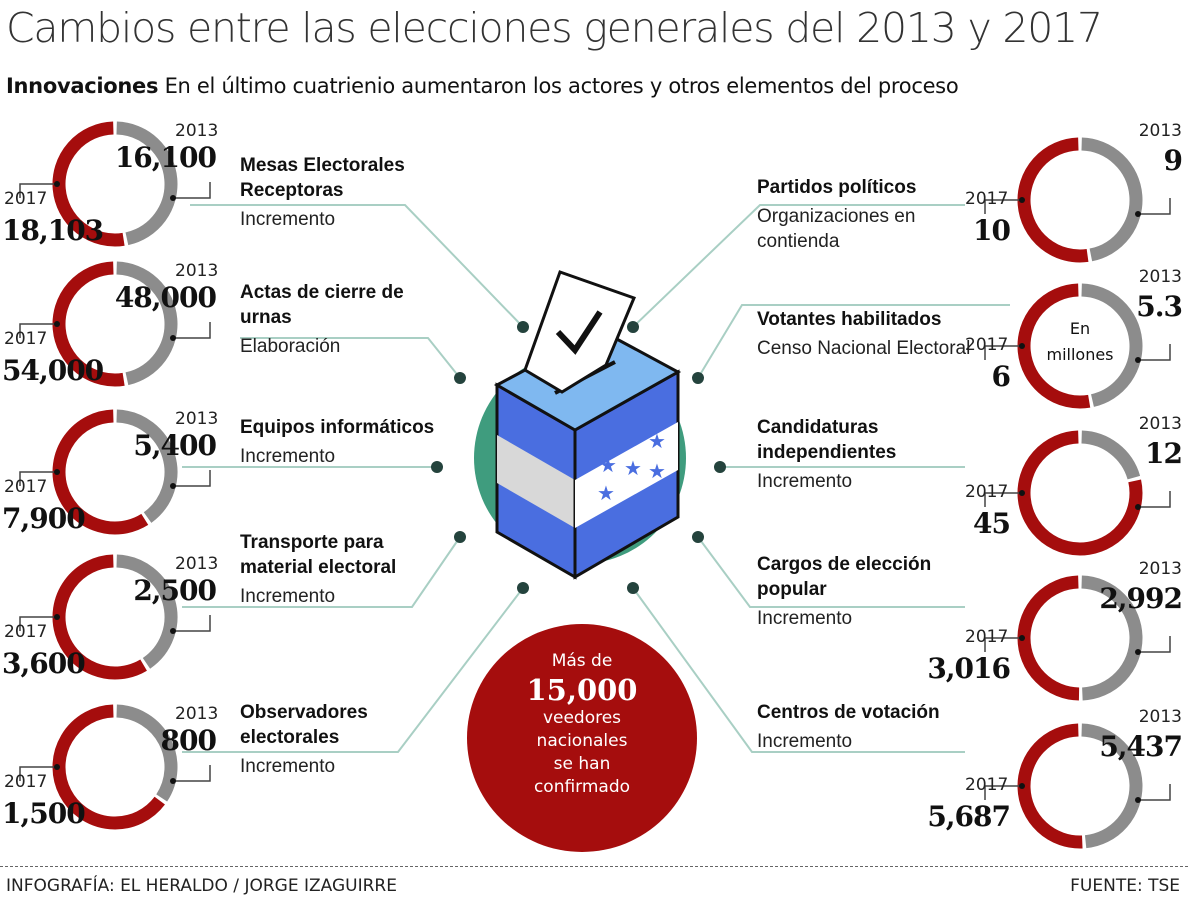  What do you see at coordinates (1141, 746) in the screenshot?
I see `value-2013: 5,437` at bounding box center [1141, 746].